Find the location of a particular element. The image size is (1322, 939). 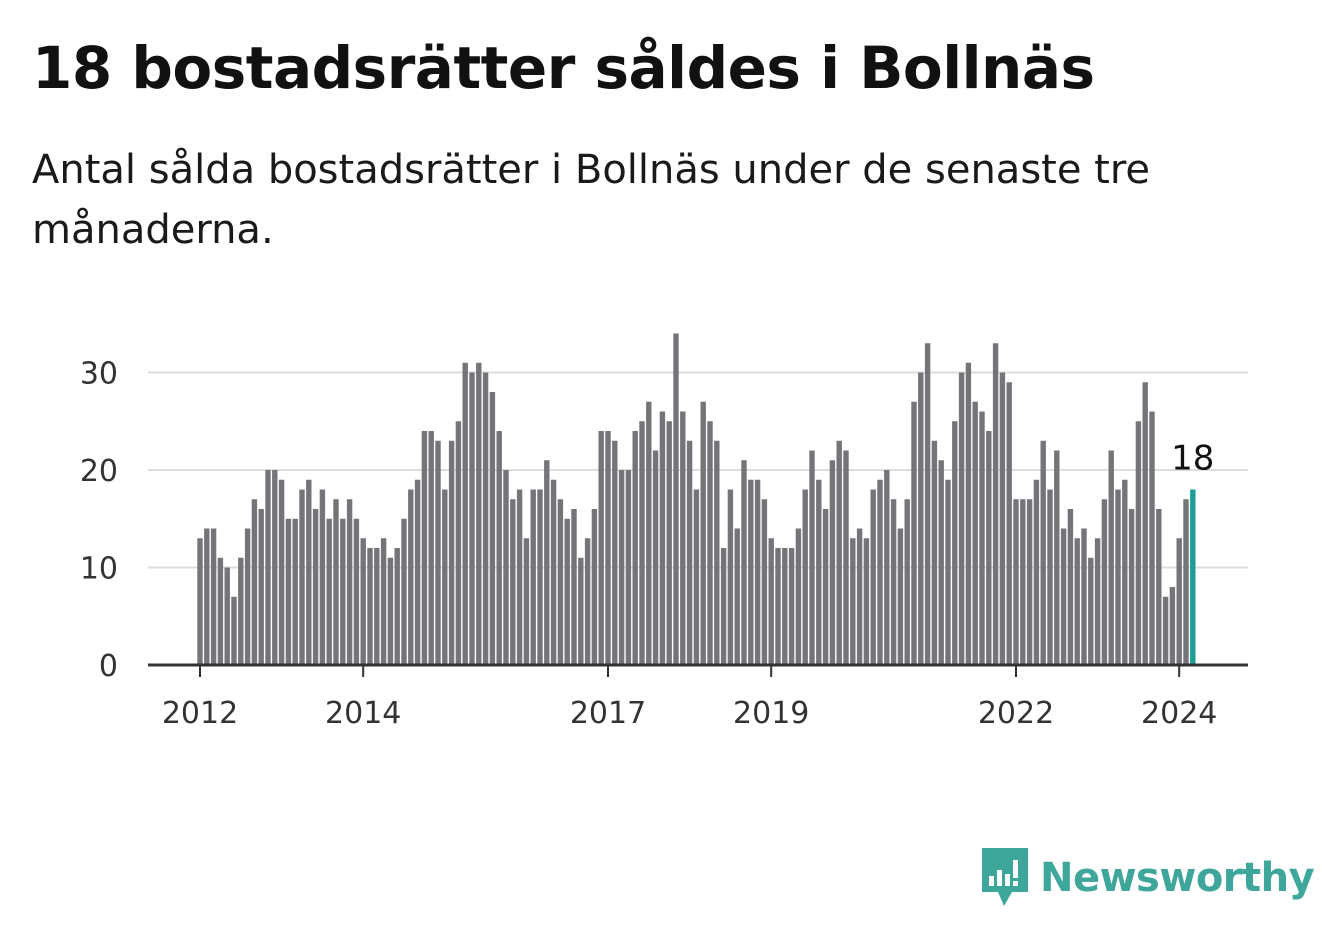

y-tick-label: 30 is located at coordinates (99, 374).